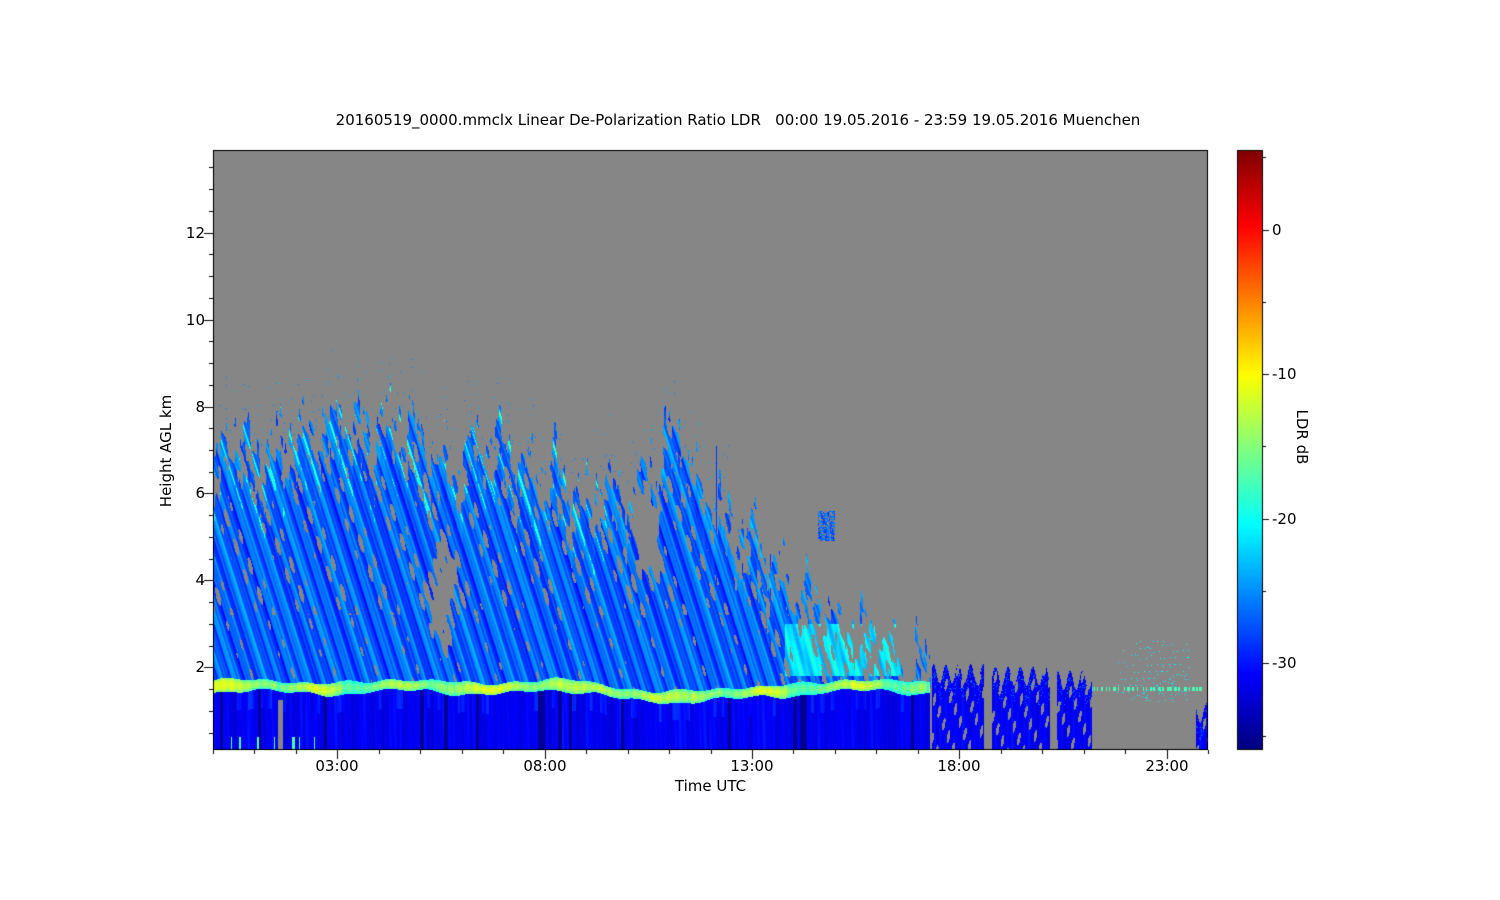 The height and width of the screenshot is (900, 1500). Describe the element at coordinates (166, 451) in the screenshot. I see `y-axis-label: Height AGL km` at that location.